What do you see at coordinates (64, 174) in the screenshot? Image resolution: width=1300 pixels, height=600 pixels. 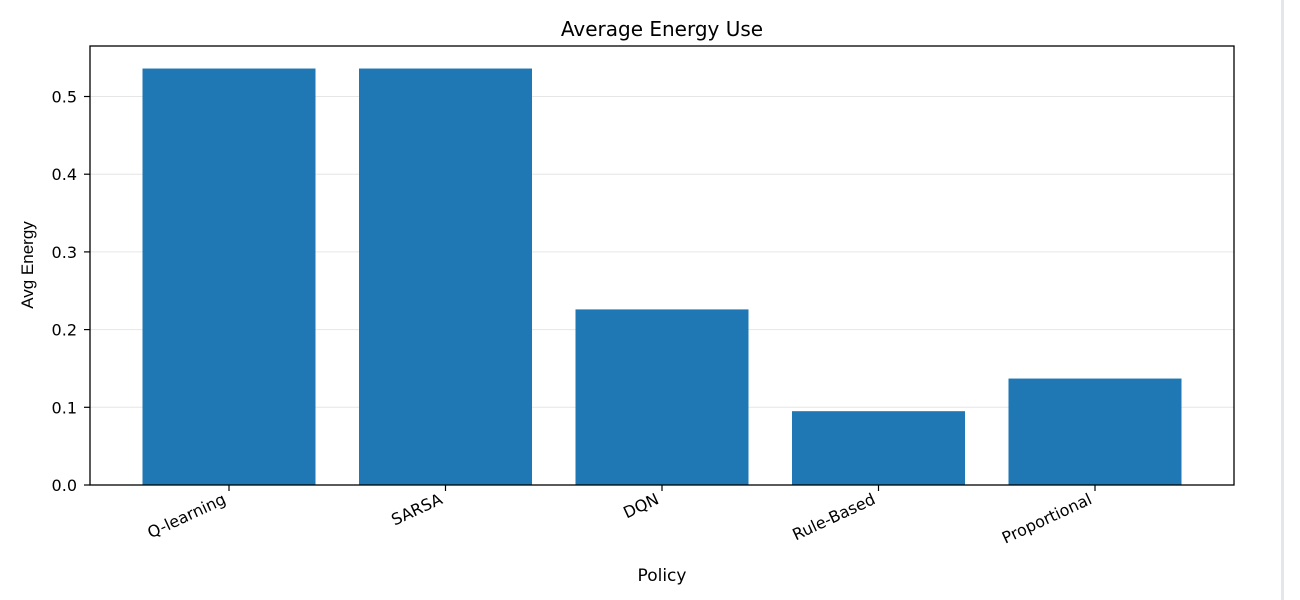 I see `y-tick-label: 0.4` at bounding box center [64, 174].